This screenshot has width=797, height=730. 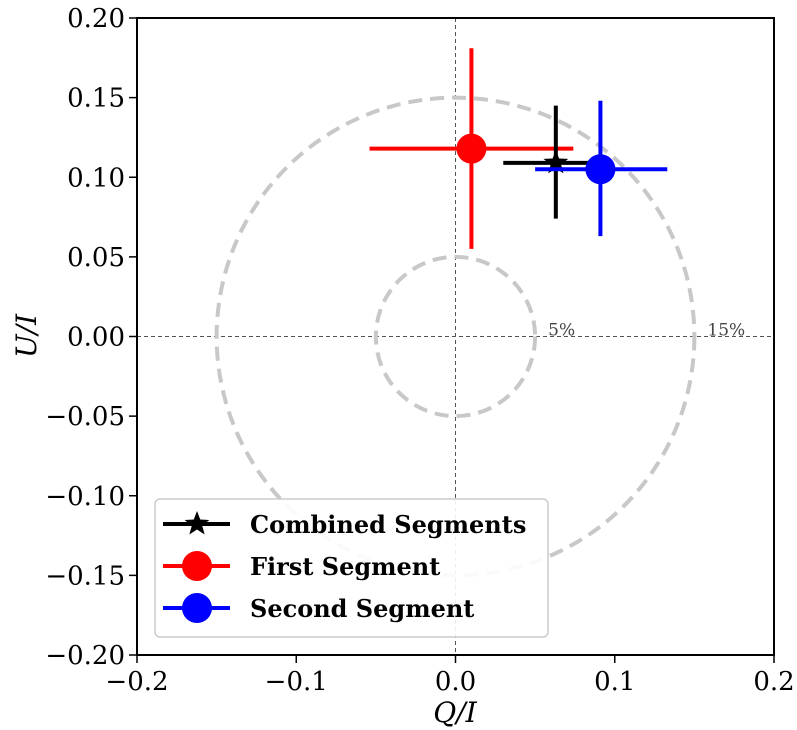 What do you see at coordinates (726, 331) in the screenshot?
I see `ring-label: 15%` at bounding box center [726, 331].